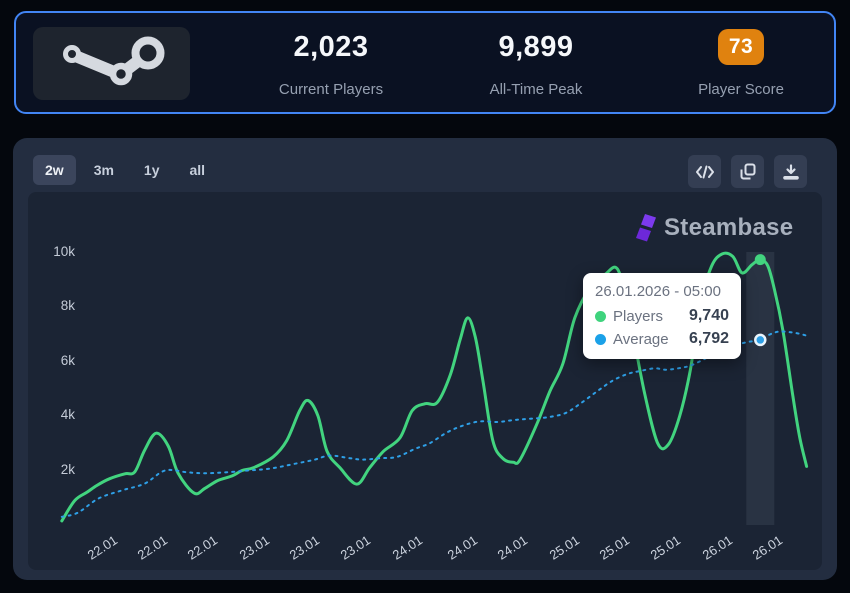  I want to click on stat-all-time-peak: 9,899 All-Time Peak, so click(536, 63).